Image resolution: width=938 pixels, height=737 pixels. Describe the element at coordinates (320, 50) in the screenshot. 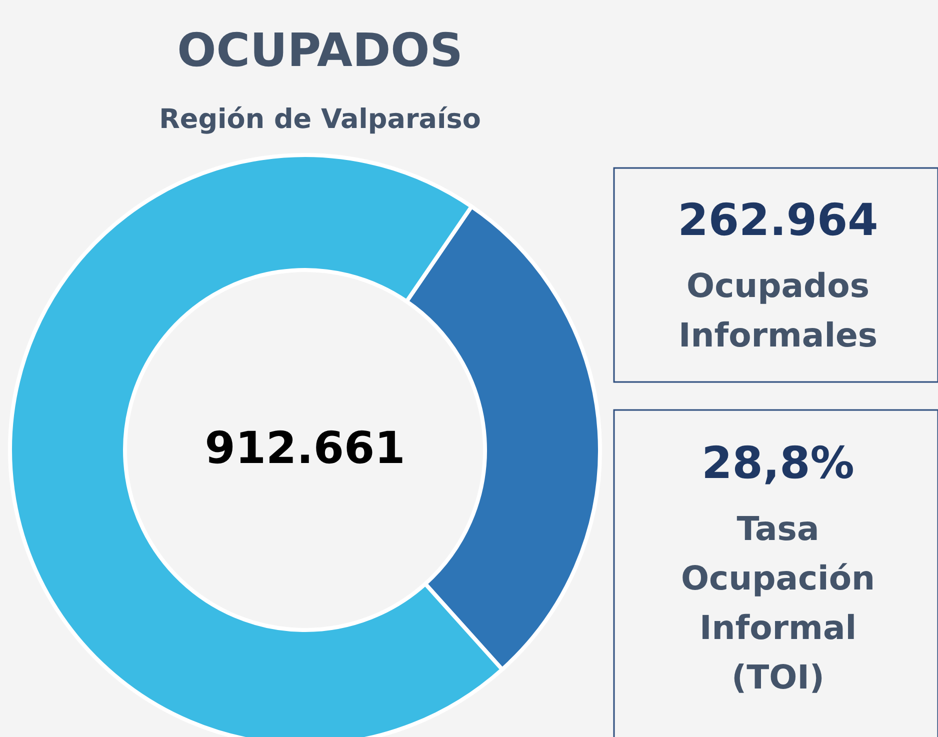

I see `chart-title: OCUPADOS` at that location.